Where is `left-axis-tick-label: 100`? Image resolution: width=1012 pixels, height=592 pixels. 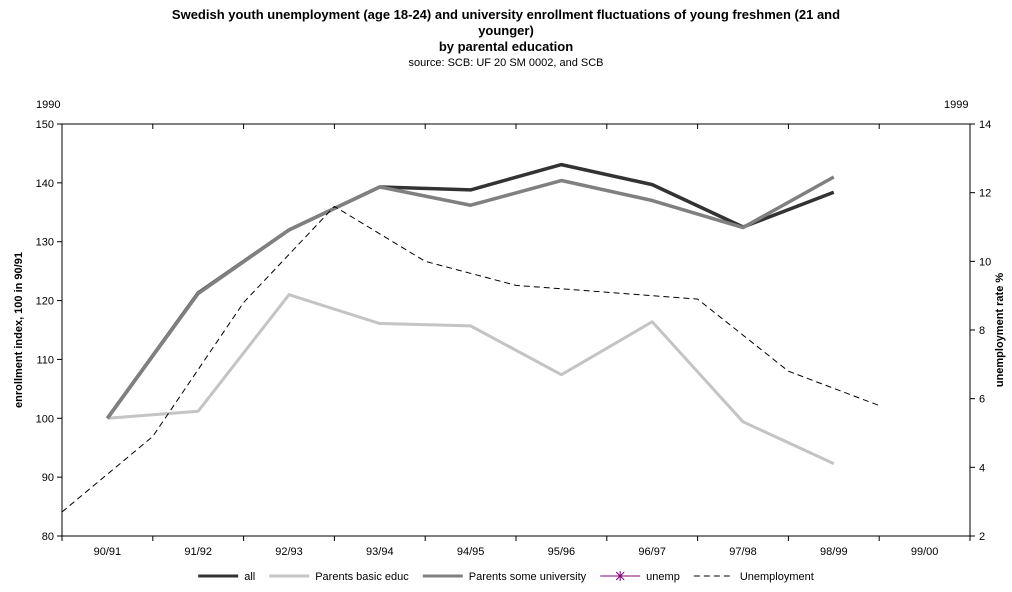
left-axis-tick-label: 100 is located at coordinates (45, 419).